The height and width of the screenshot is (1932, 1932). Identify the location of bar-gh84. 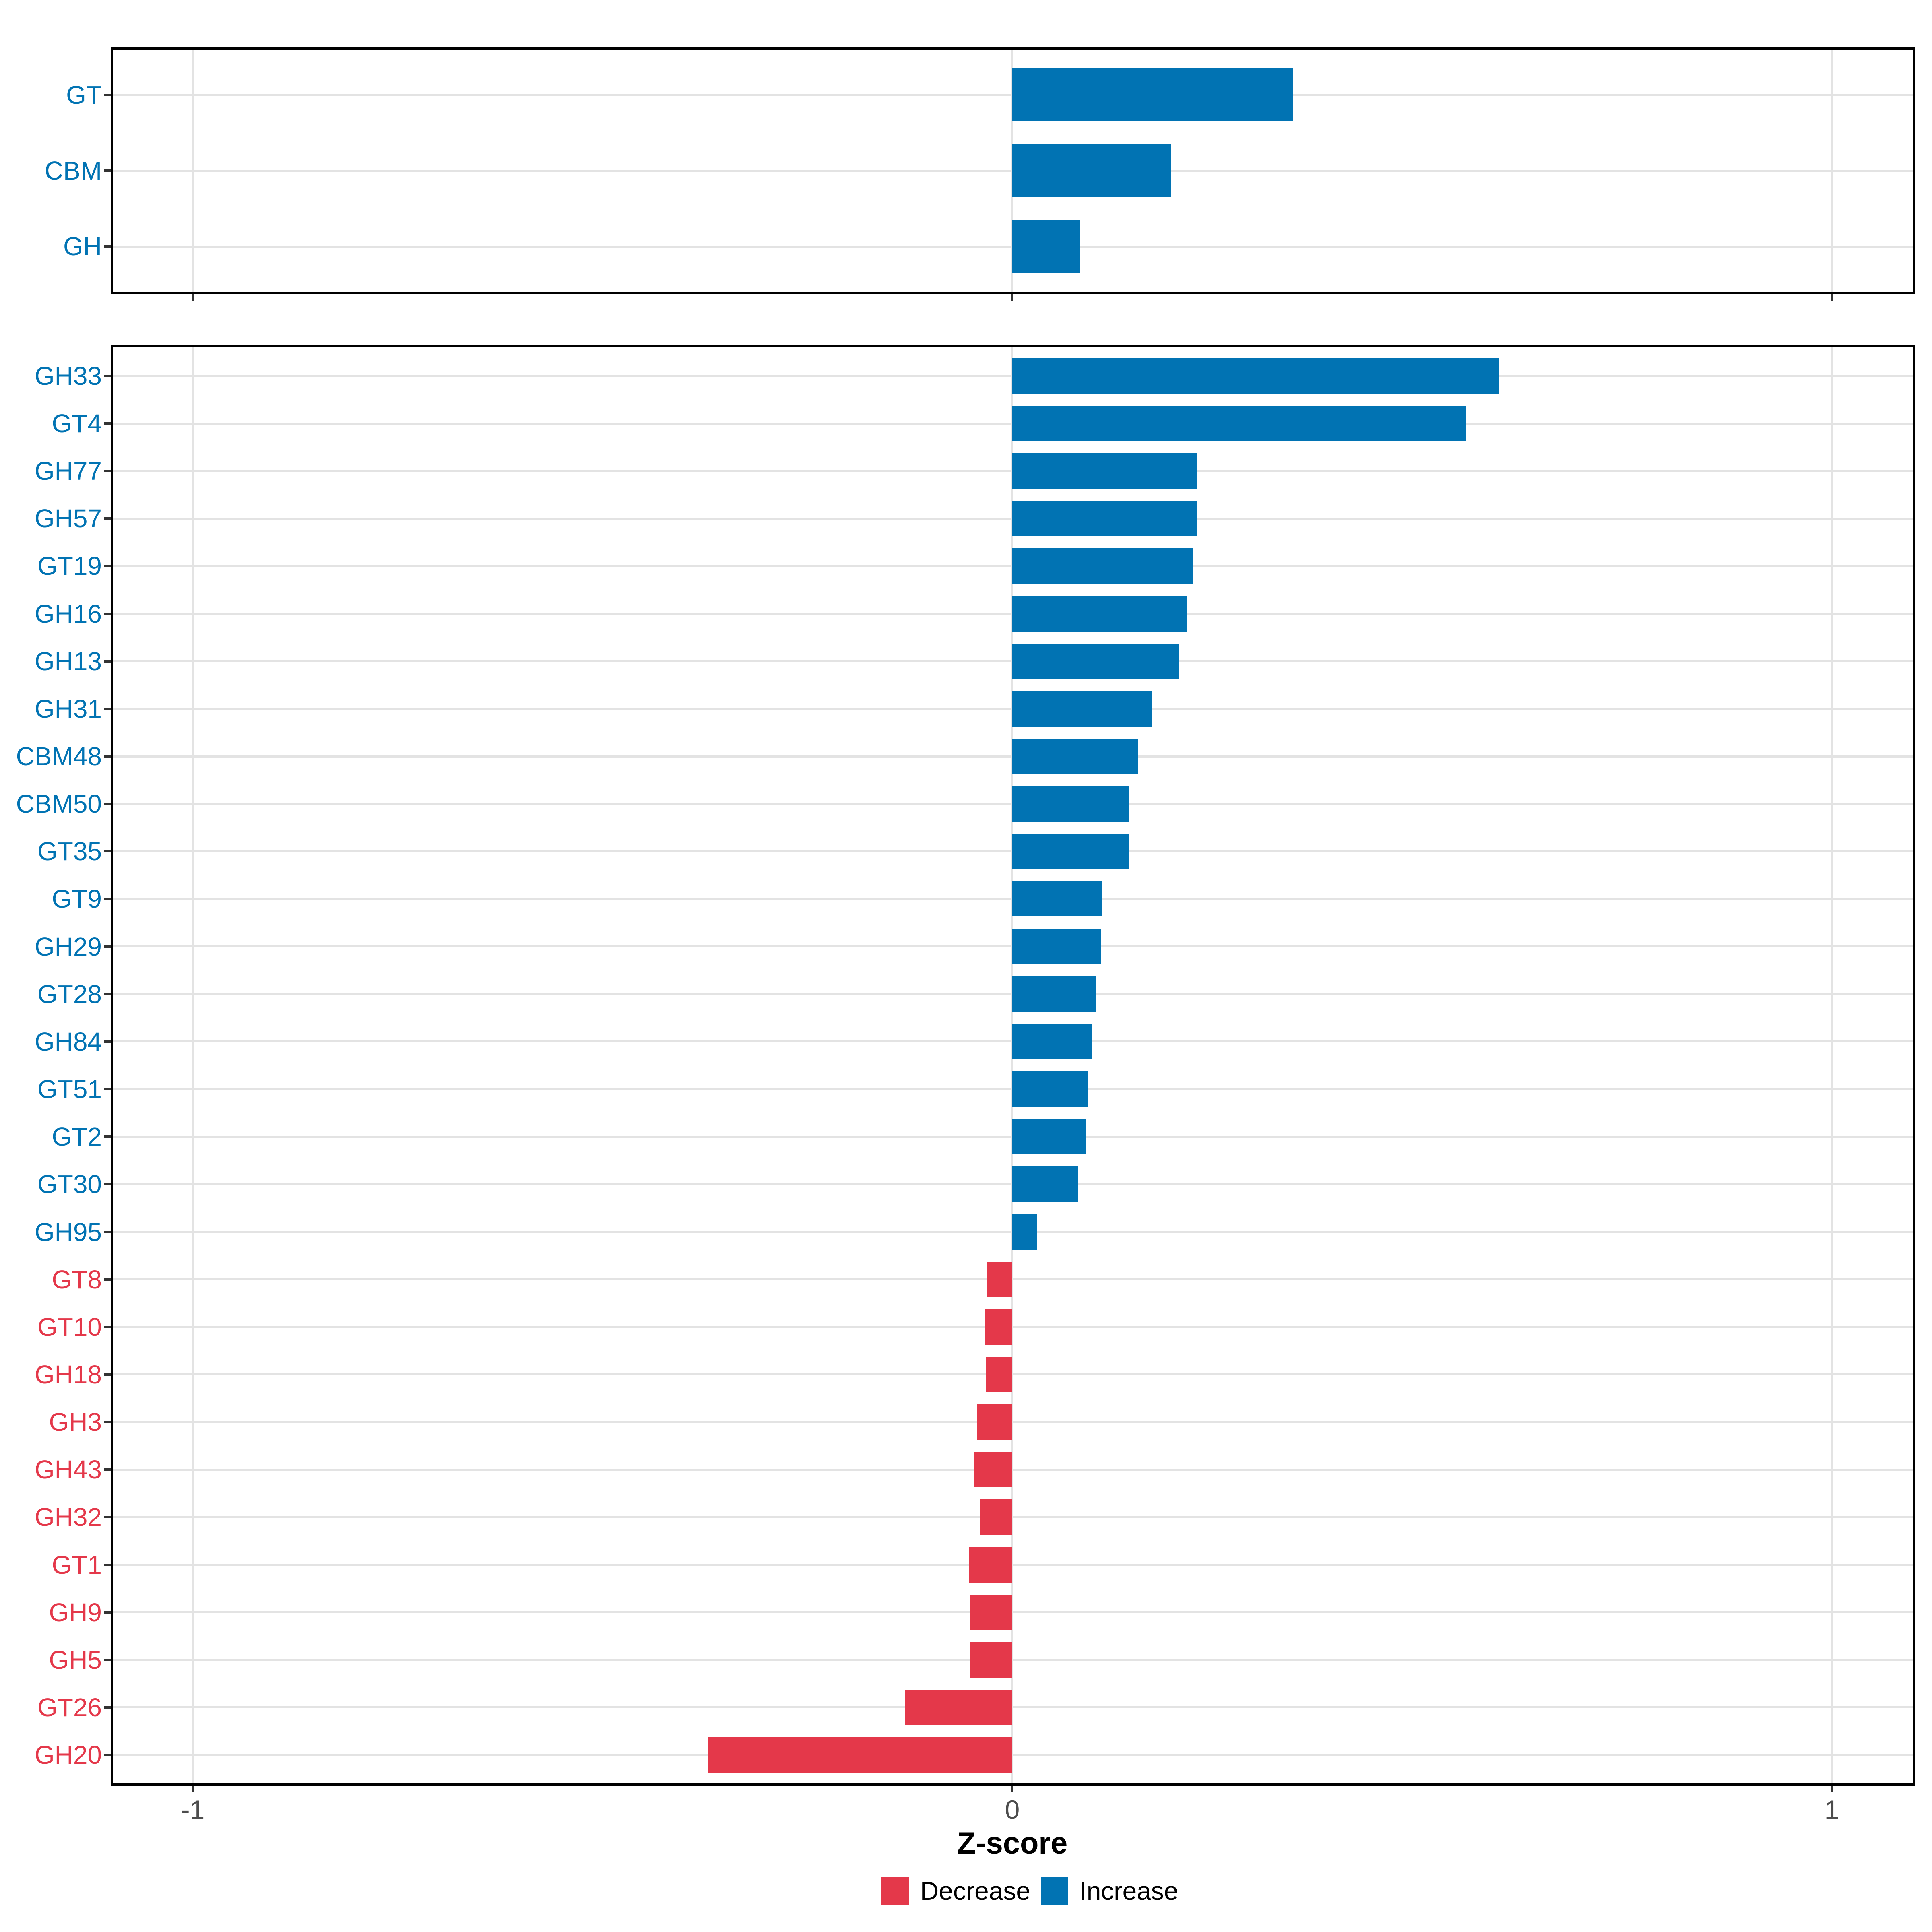
(1052, 1041).